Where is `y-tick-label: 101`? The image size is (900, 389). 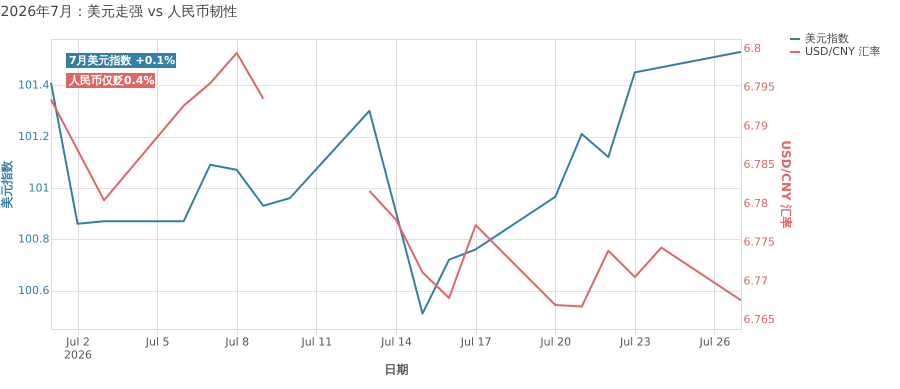 y-tick-label: 101 is located at coordinates (39, 187).